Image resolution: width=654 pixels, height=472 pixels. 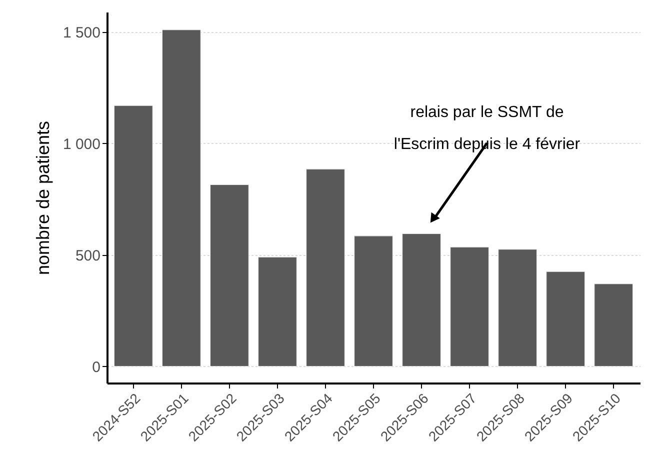 What do you see at coordinates (87, 255) in the screenshot?
I see `y-tick-label: 500` at bounding box center [87, 255].